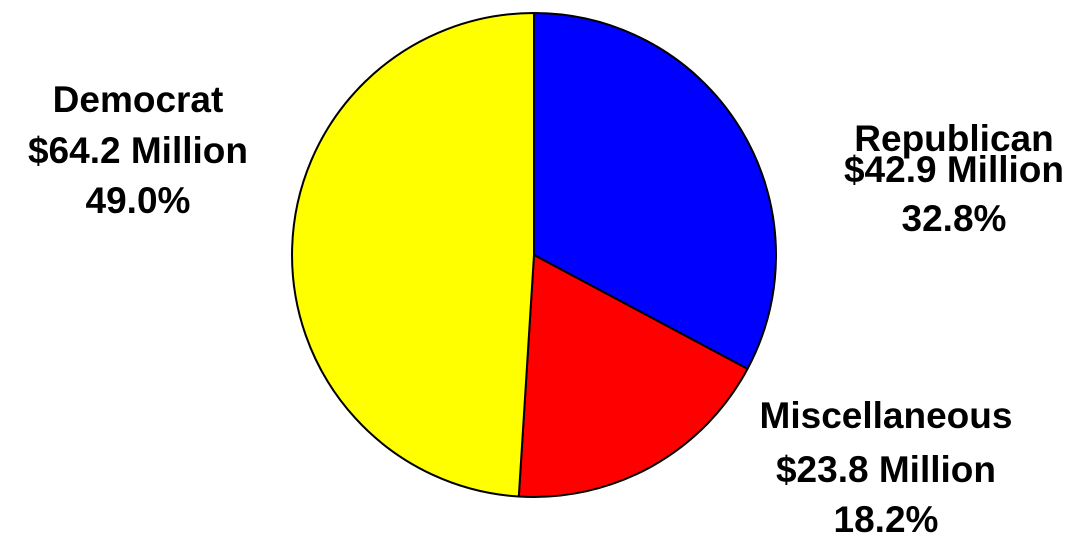 The height and width of the screenshot is (540, 1090). I want to click on label-democrat: Democrat $64.2 Million 49.0%, so click(138, 150).